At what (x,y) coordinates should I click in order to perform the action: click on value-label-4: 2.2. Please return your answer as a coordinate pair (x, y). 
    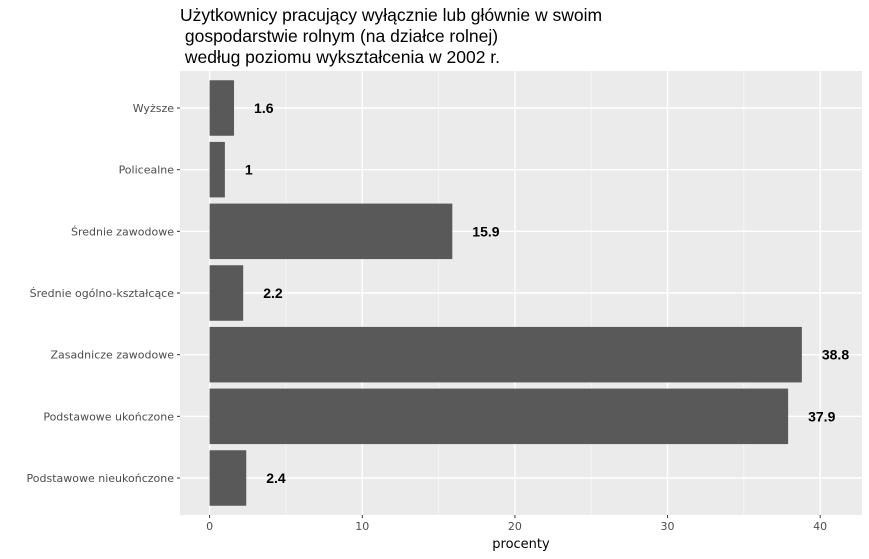
    Looking at the image, I should click on (273, 293).